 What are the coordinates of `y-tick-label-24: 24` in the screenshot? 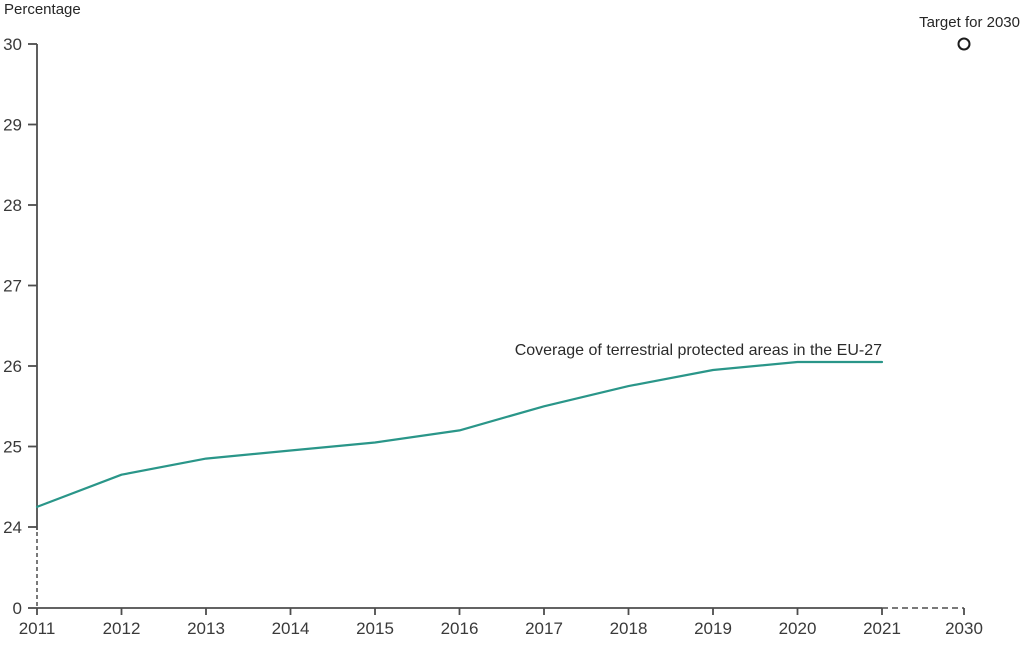 It's located at (12, 527).